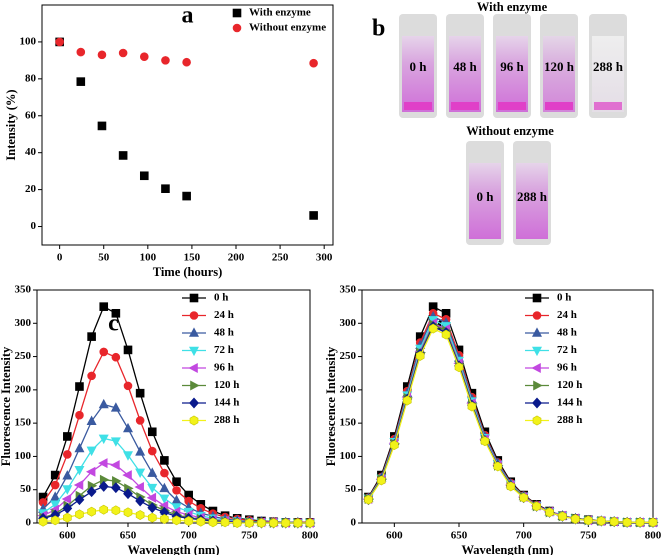 Image resolution: width=661 pixels, height=555 pixels. I want to click on x-tick-label: 650, so click(459, 536).